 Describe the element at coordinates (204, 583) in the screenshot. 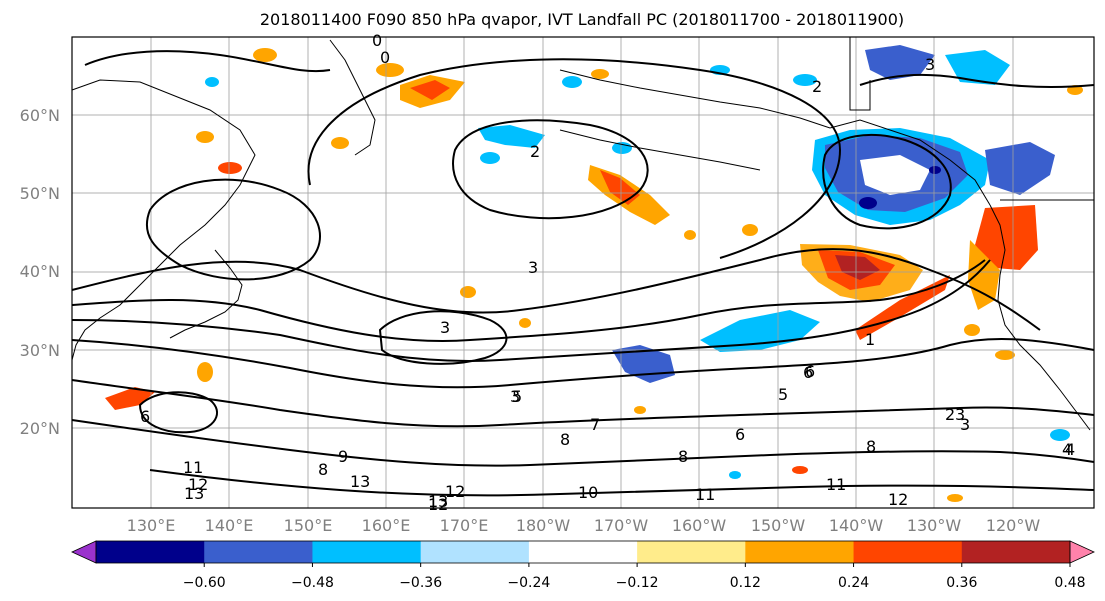

I see `colorbar-tick-label: −0.60` at that location.